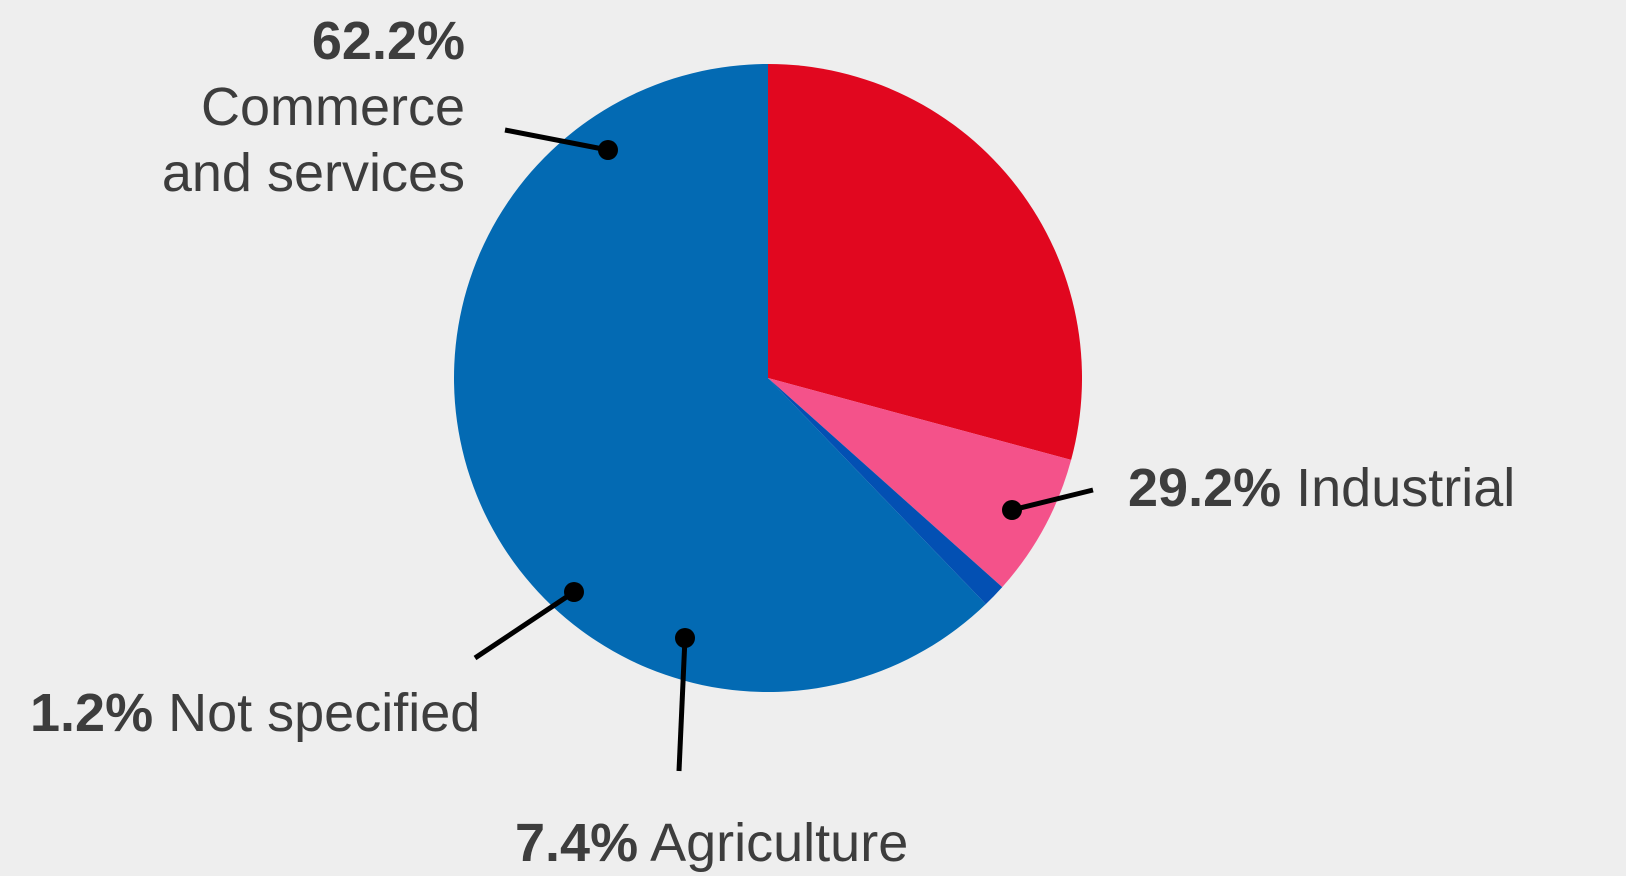 The height and width of the screenshot is (876, 1626). Describe the element at coordinates (1052, 500) in the screenshot. I see `leader-line-industrial` at that location.